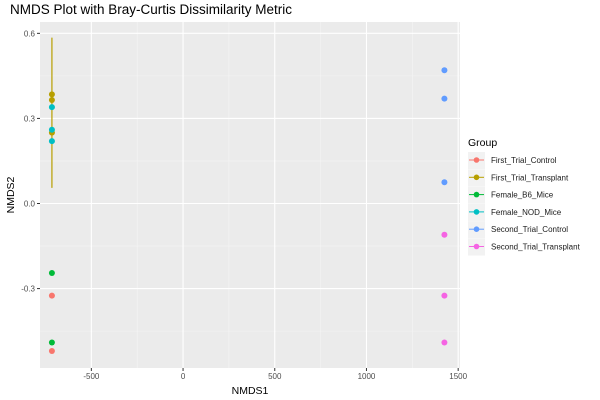  I want to click on legend-item: Female_NOD_Mice, so click(515, 212).